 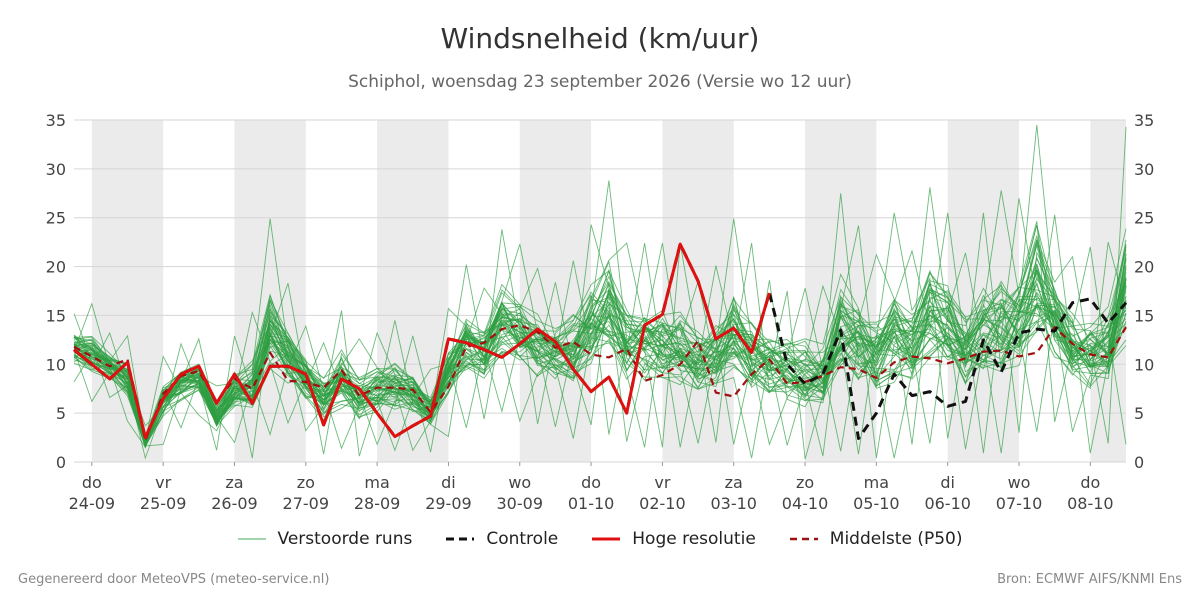 I want to click on y-tick-label-right: 5, so click(x=1139, y=413).